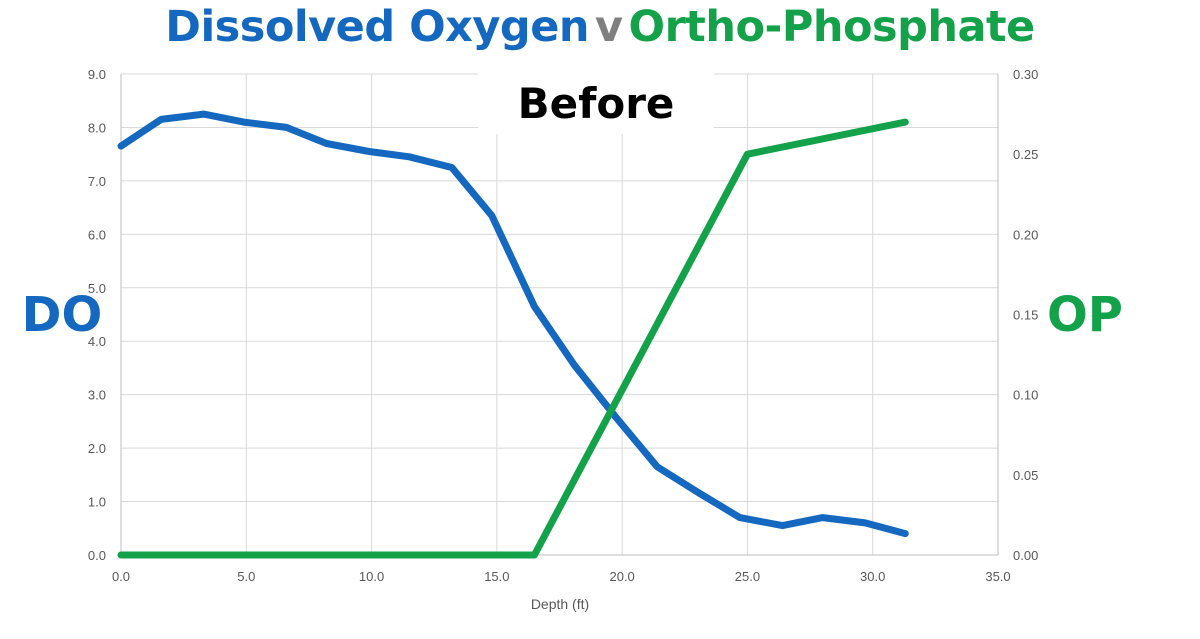 The width and height of the screenshot is (1200, 639). I want to click on x-tick-label: 15.0, so click(496, 576).